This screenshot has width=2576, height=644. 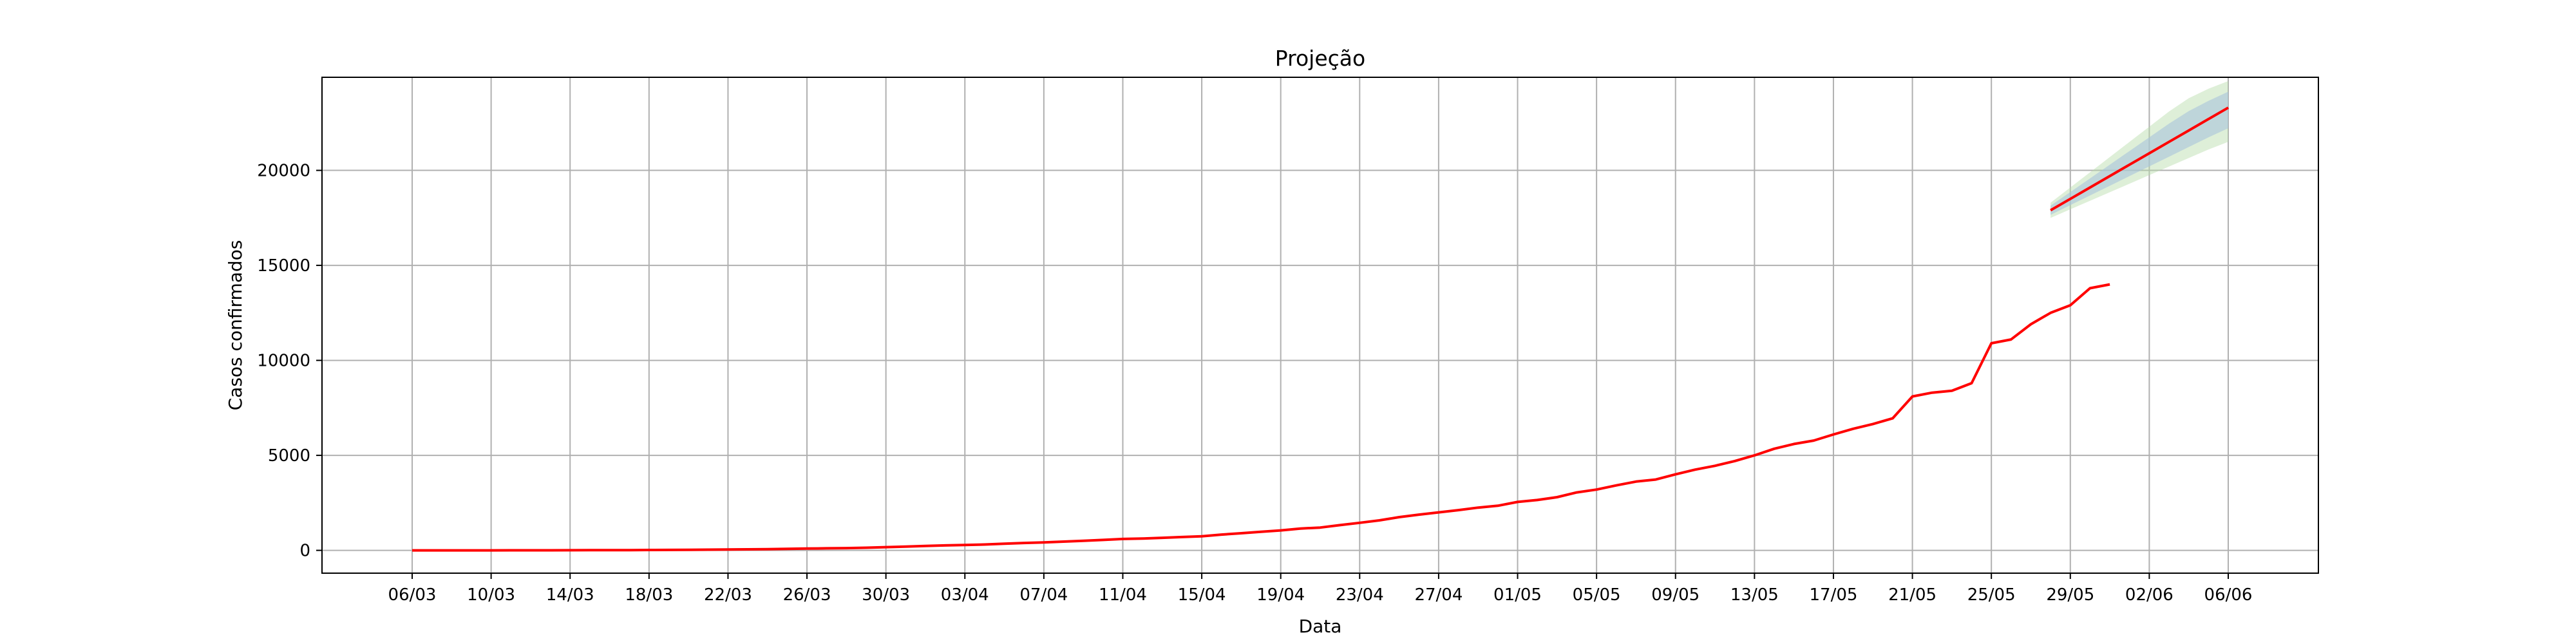 I want to click on x-tick-label: 30/03, so click(x=886, y=595).